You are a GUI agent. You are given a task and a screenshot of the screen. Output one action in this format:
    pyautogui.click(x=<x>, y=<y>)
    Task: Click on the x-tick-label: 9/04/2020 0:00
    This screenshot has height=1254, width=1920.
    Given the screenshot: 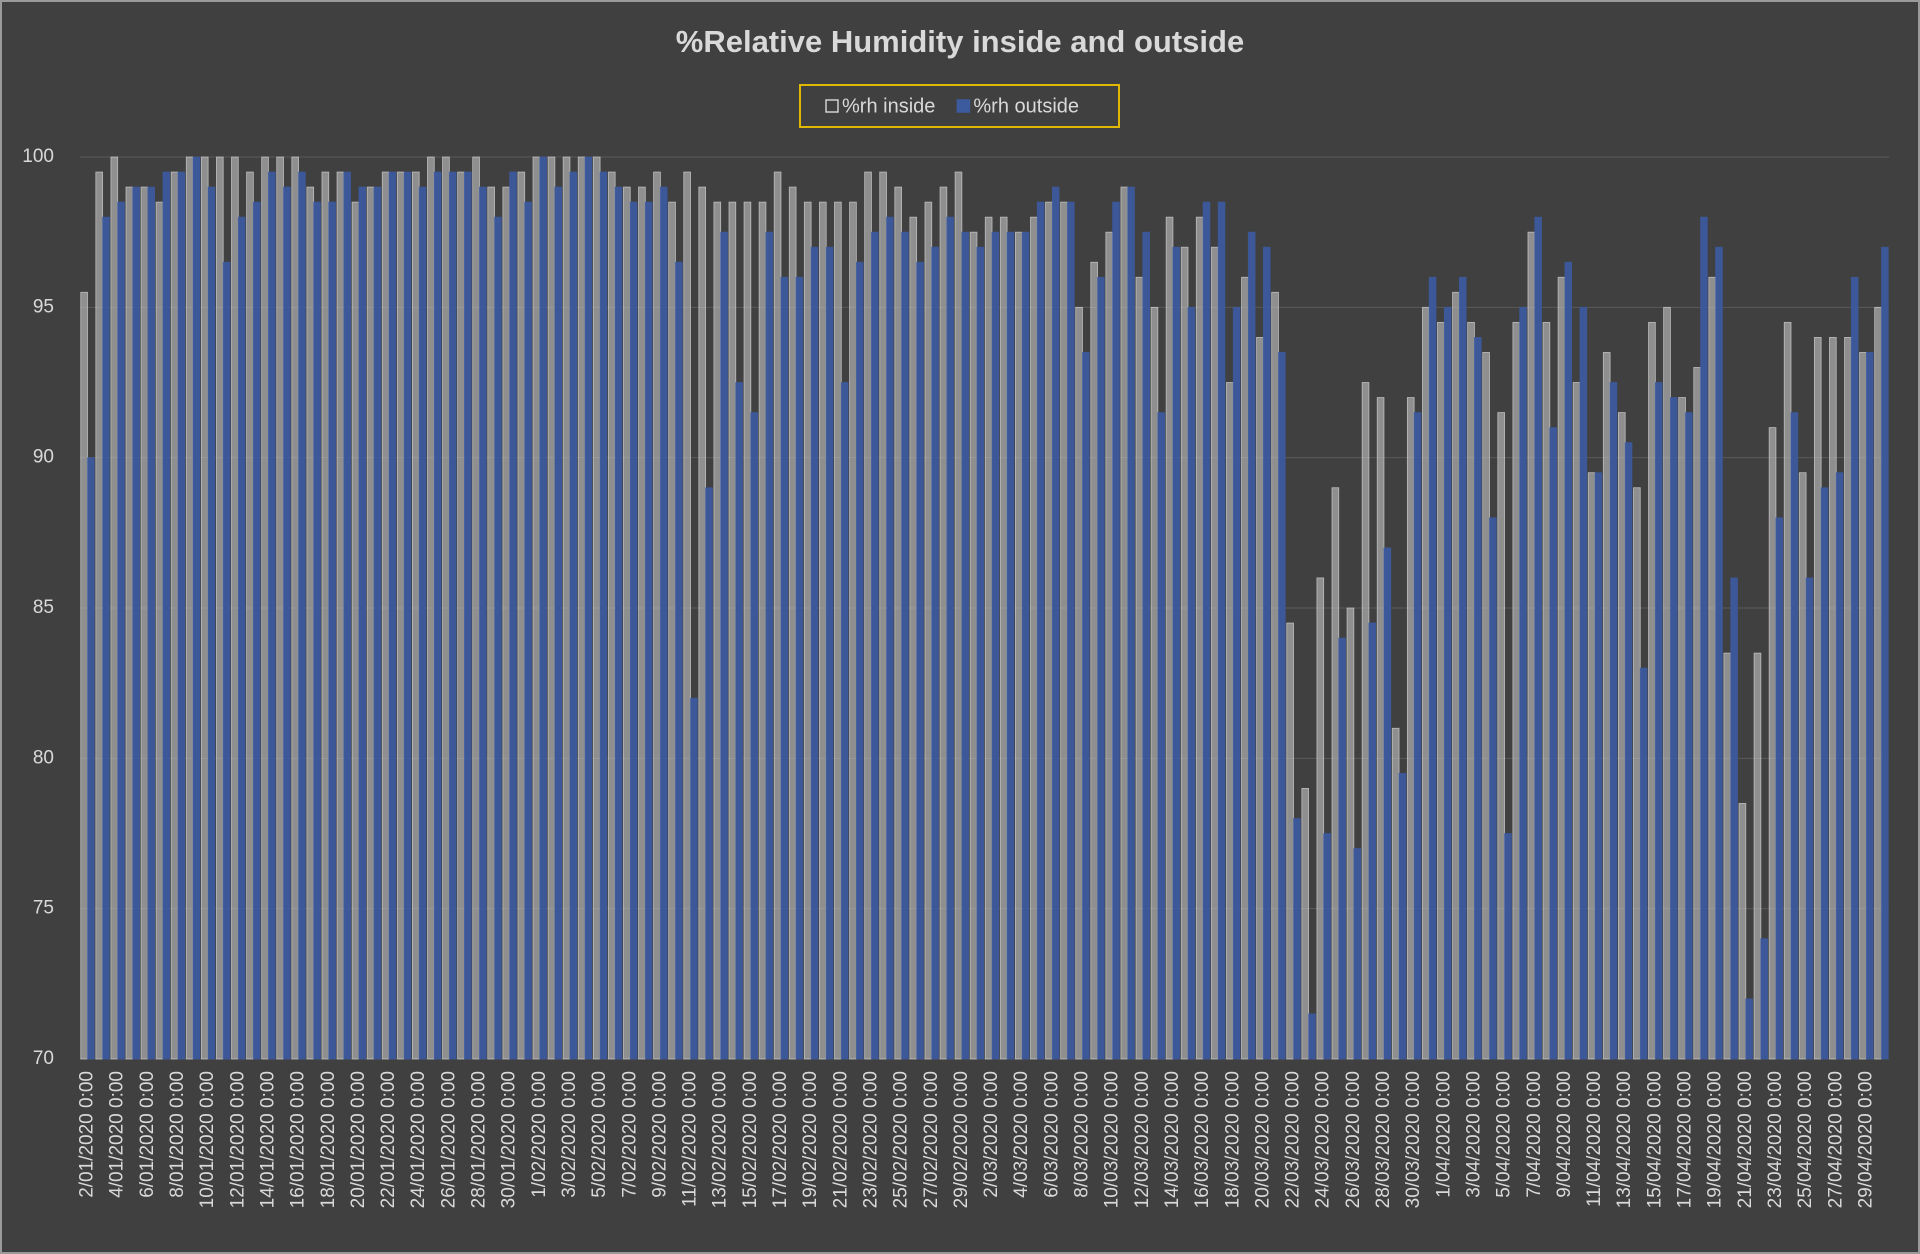 What is the action you would take?
    pyautogui.click(x=1564, y=1134)
    